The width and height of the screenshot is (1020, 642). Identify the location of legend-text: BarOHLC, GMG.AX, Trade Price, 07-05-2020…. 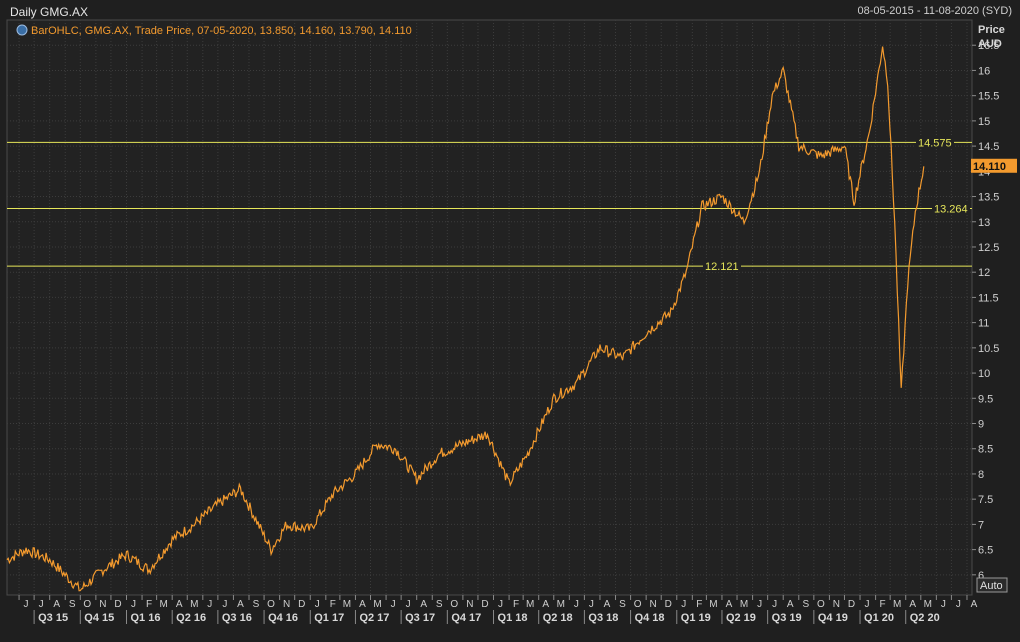
(221, 31).